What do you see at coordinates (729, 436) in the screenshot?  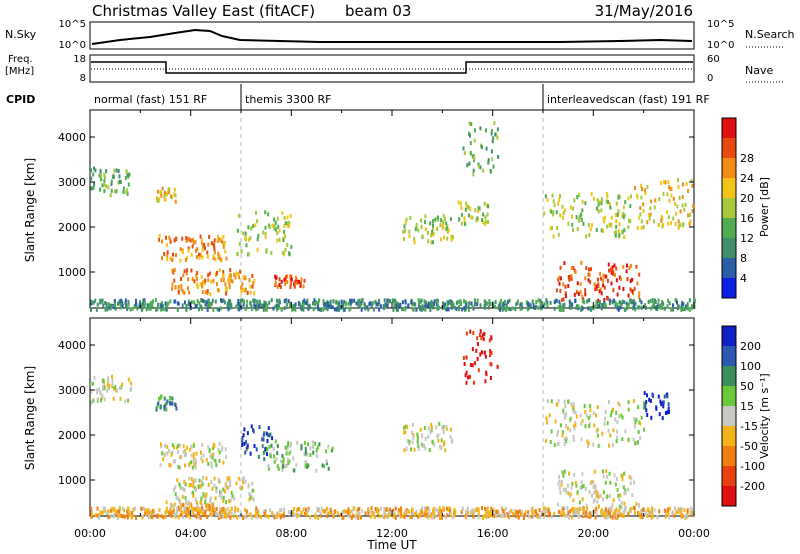 I see `colorbar-swatch` at bounding box center [729, 436].